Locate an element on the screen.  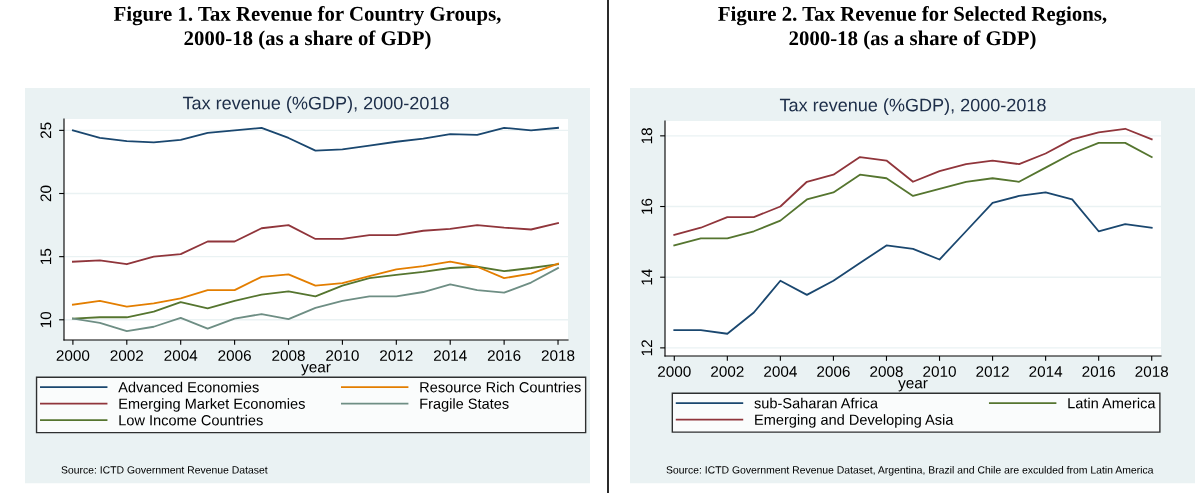
y-tick-label: 25 is located at coordinates (46, 130).